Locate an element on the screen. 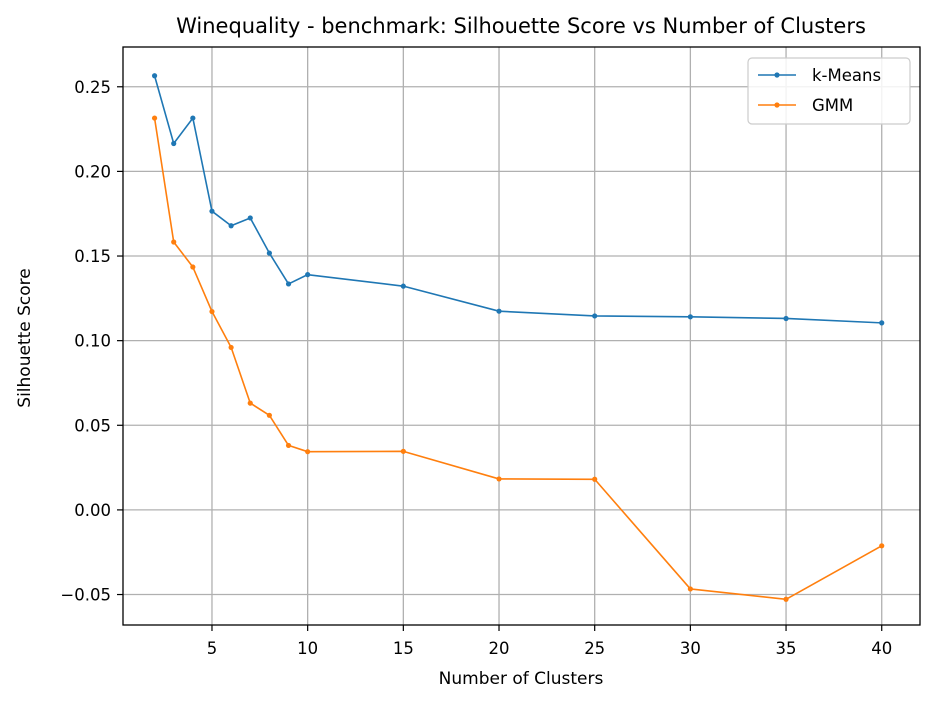  x-tick-label-4: 25 is located at coordinates (594, 648).